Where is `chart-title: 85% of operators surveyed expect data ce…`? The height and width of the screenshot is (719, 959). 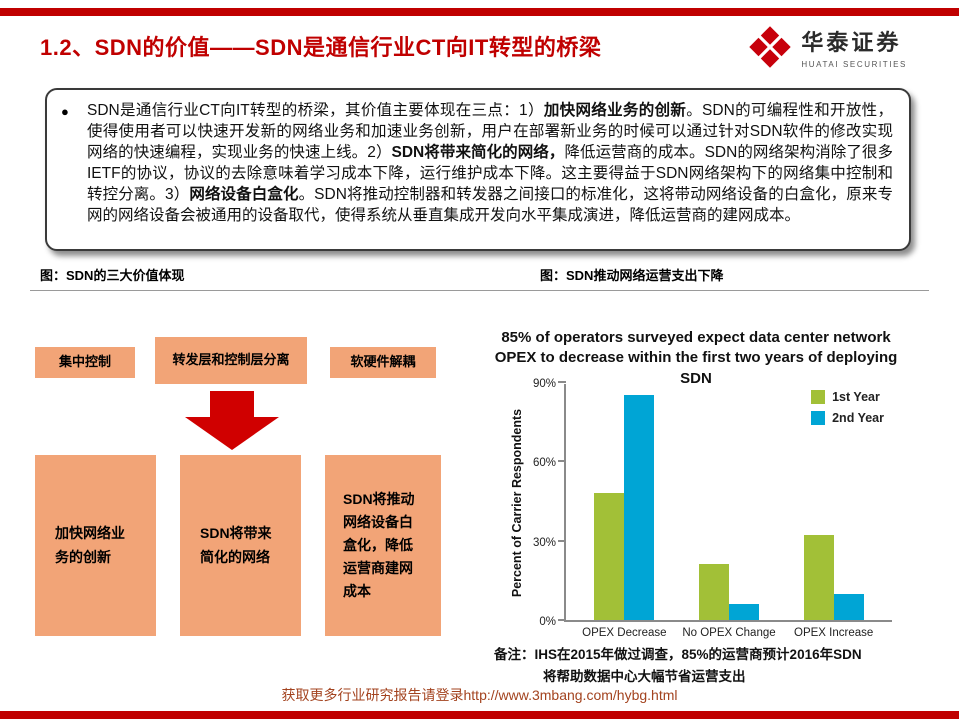
chart-title: 85% of operators surveyed expect data ce… is located at coordinates (696, 358).